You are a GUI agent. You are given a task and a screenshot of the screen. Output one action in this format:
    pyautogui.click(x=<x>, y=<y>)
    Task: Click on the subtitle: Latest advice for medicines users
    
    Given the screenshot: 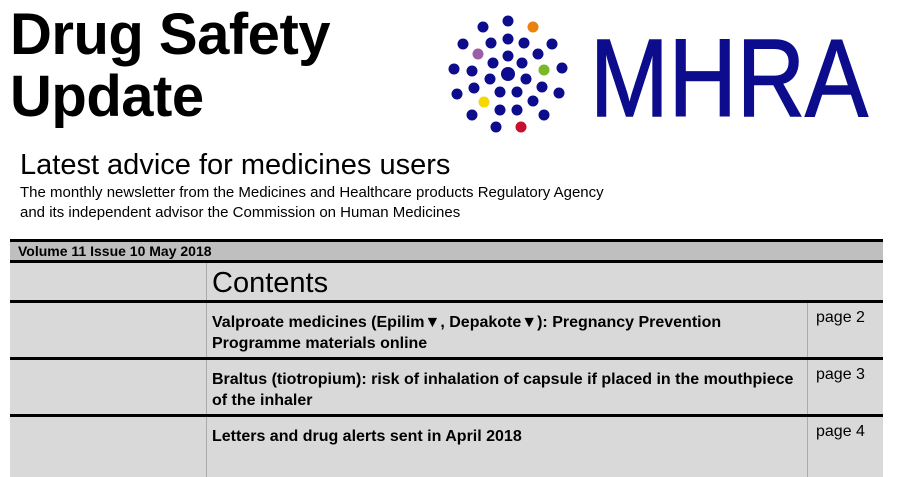 What is the action you would take?
    pyautogui.click(x=235, y=165)
    